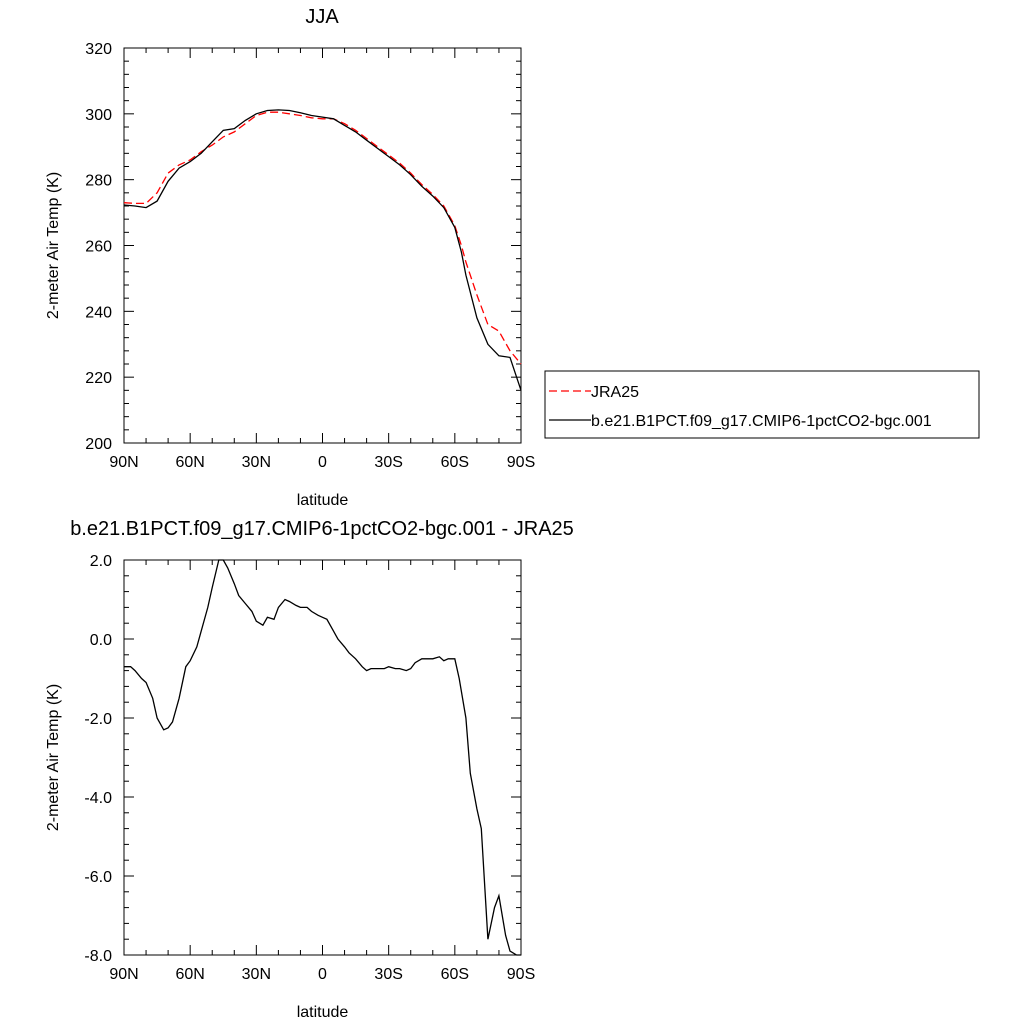 The image size is (1024, 1024). Describe the element at coordinates (101, 561) in the screenshot. I see `y-tick-label: 2.0` at that location.